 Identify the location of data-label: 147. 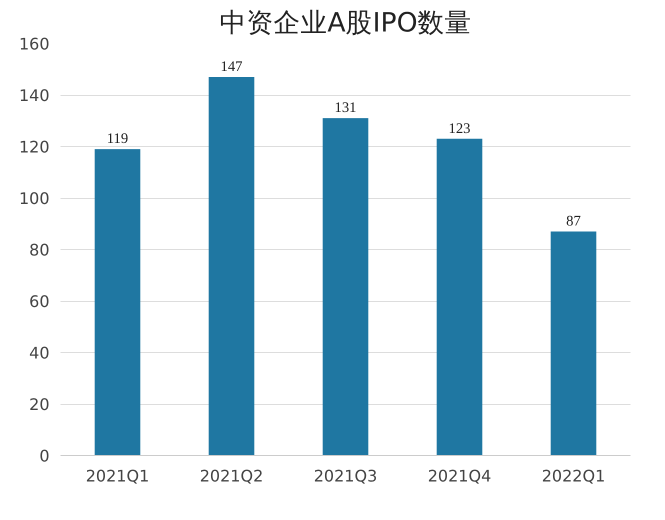
(231, 66).